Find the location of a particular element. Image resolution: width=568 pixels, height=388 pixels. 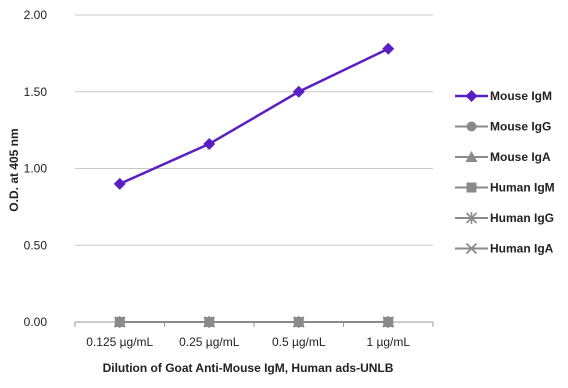

x-tick-label: 0.25 µg/mL is located at coordinates (209, 342).